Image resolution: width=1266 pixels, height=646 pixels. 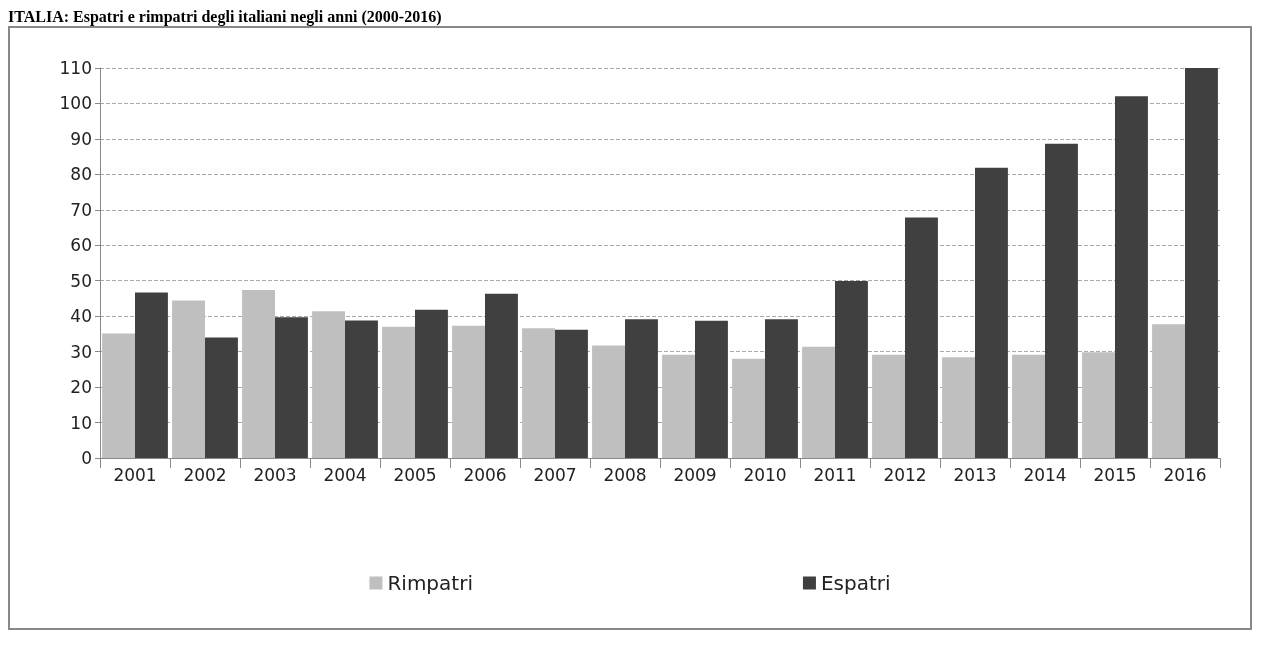 What do you see at coordinates (81, 174) in the screenshot?
I see `y-tick-label: 80` at bounding box center [81, 174].